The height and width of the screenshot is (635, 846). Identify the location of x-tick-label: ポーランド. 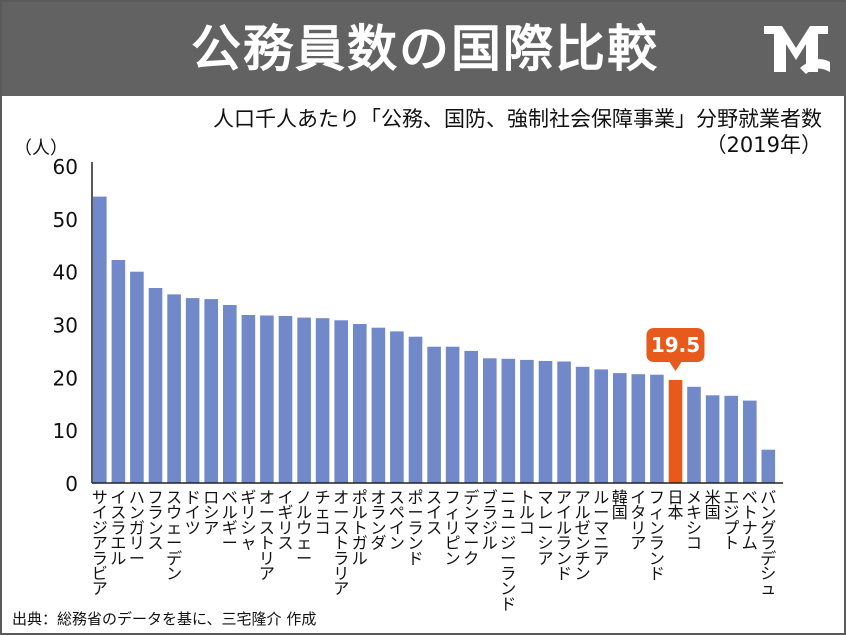
(415, 528).